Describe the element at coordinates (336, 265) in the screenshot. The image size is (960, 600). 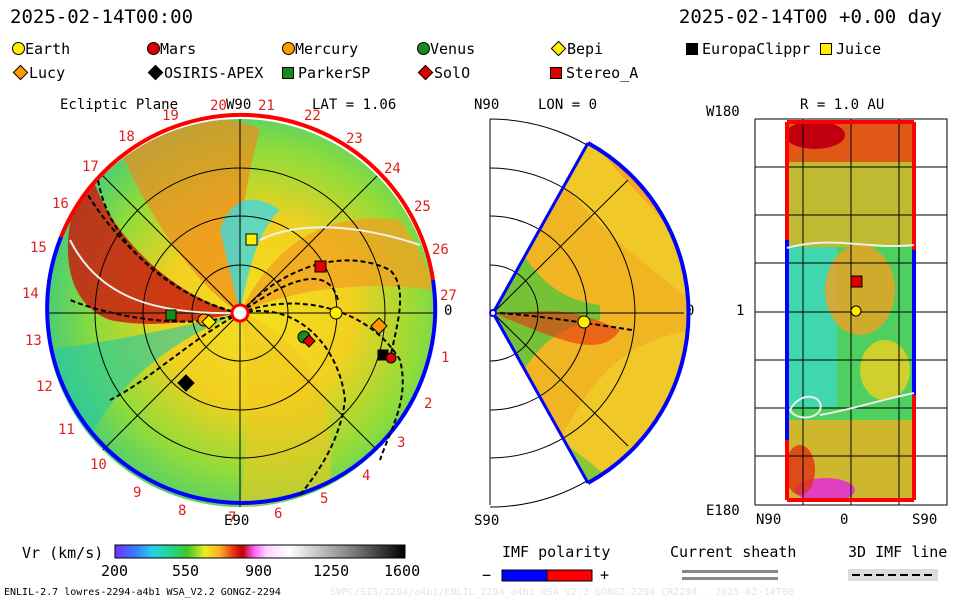
I see `stream-orange-east` at that location.